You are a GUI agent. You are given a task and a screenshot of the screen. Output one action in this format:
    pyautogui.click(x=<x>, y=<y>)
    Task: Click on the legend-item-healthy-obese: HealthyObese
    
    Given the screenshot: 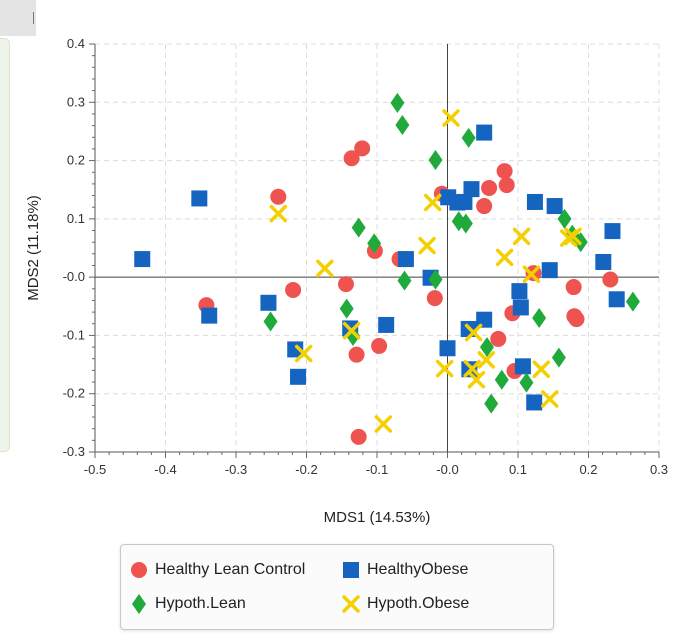 What is the action you would take?
    pyautogui.click(x=404, y=570)
    